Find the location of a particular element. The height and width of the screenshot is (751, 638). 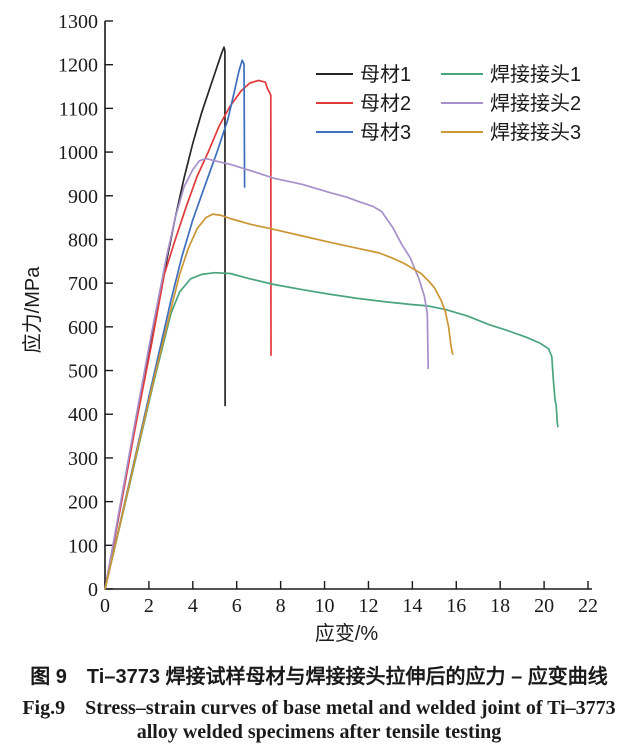

legend-label: 焊接接头1 is located at coordinates (536, 75).